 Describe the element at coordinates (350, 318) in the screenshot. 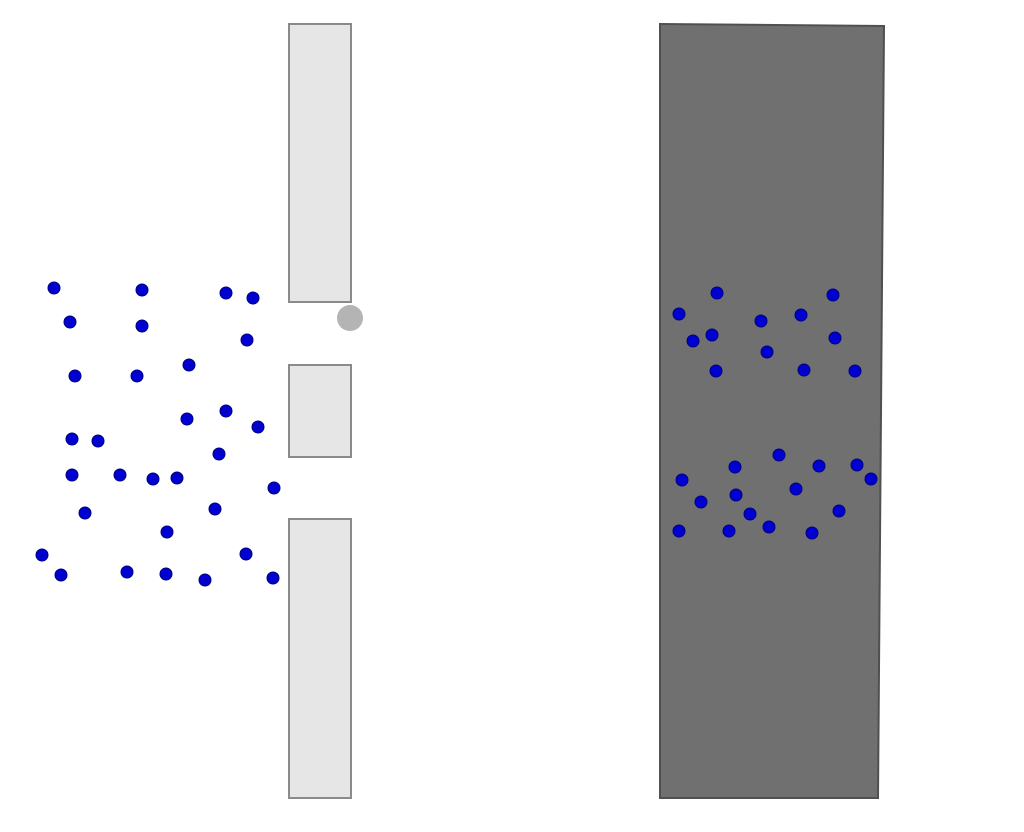

I see `handle` at that location.